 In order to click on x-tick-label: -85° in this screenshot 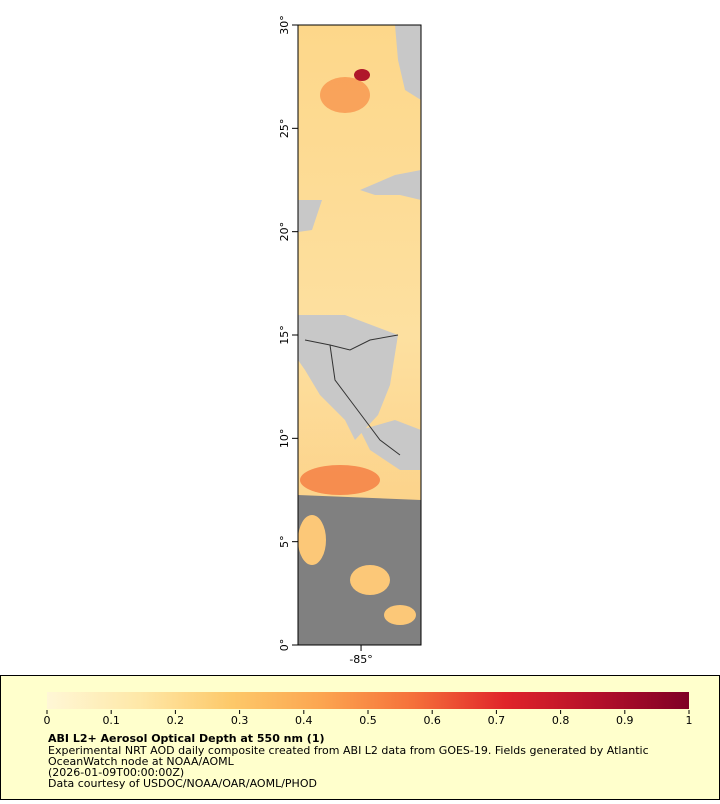, I will do `click(360, 659)`.